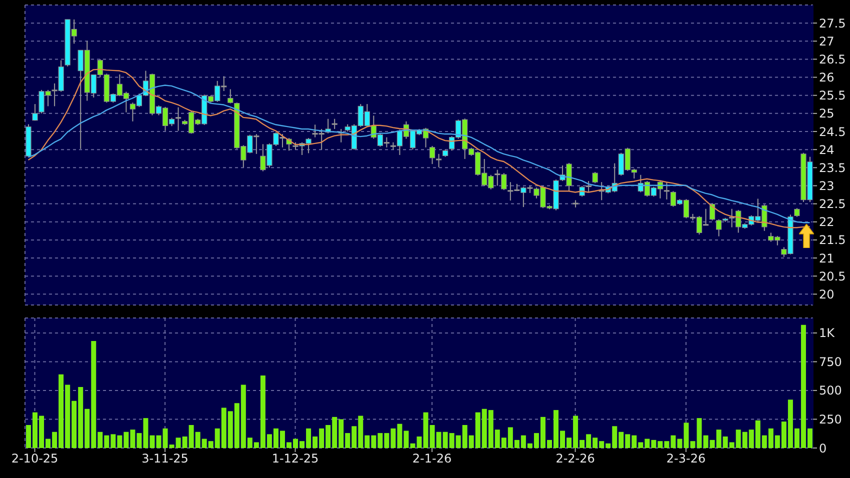 The width and height of the screenshot is (850, 478). What do you see at coordinates (827, 333) in the screenshot?
I see `y-tick-label: 1K` at bounding box center [827, 333].